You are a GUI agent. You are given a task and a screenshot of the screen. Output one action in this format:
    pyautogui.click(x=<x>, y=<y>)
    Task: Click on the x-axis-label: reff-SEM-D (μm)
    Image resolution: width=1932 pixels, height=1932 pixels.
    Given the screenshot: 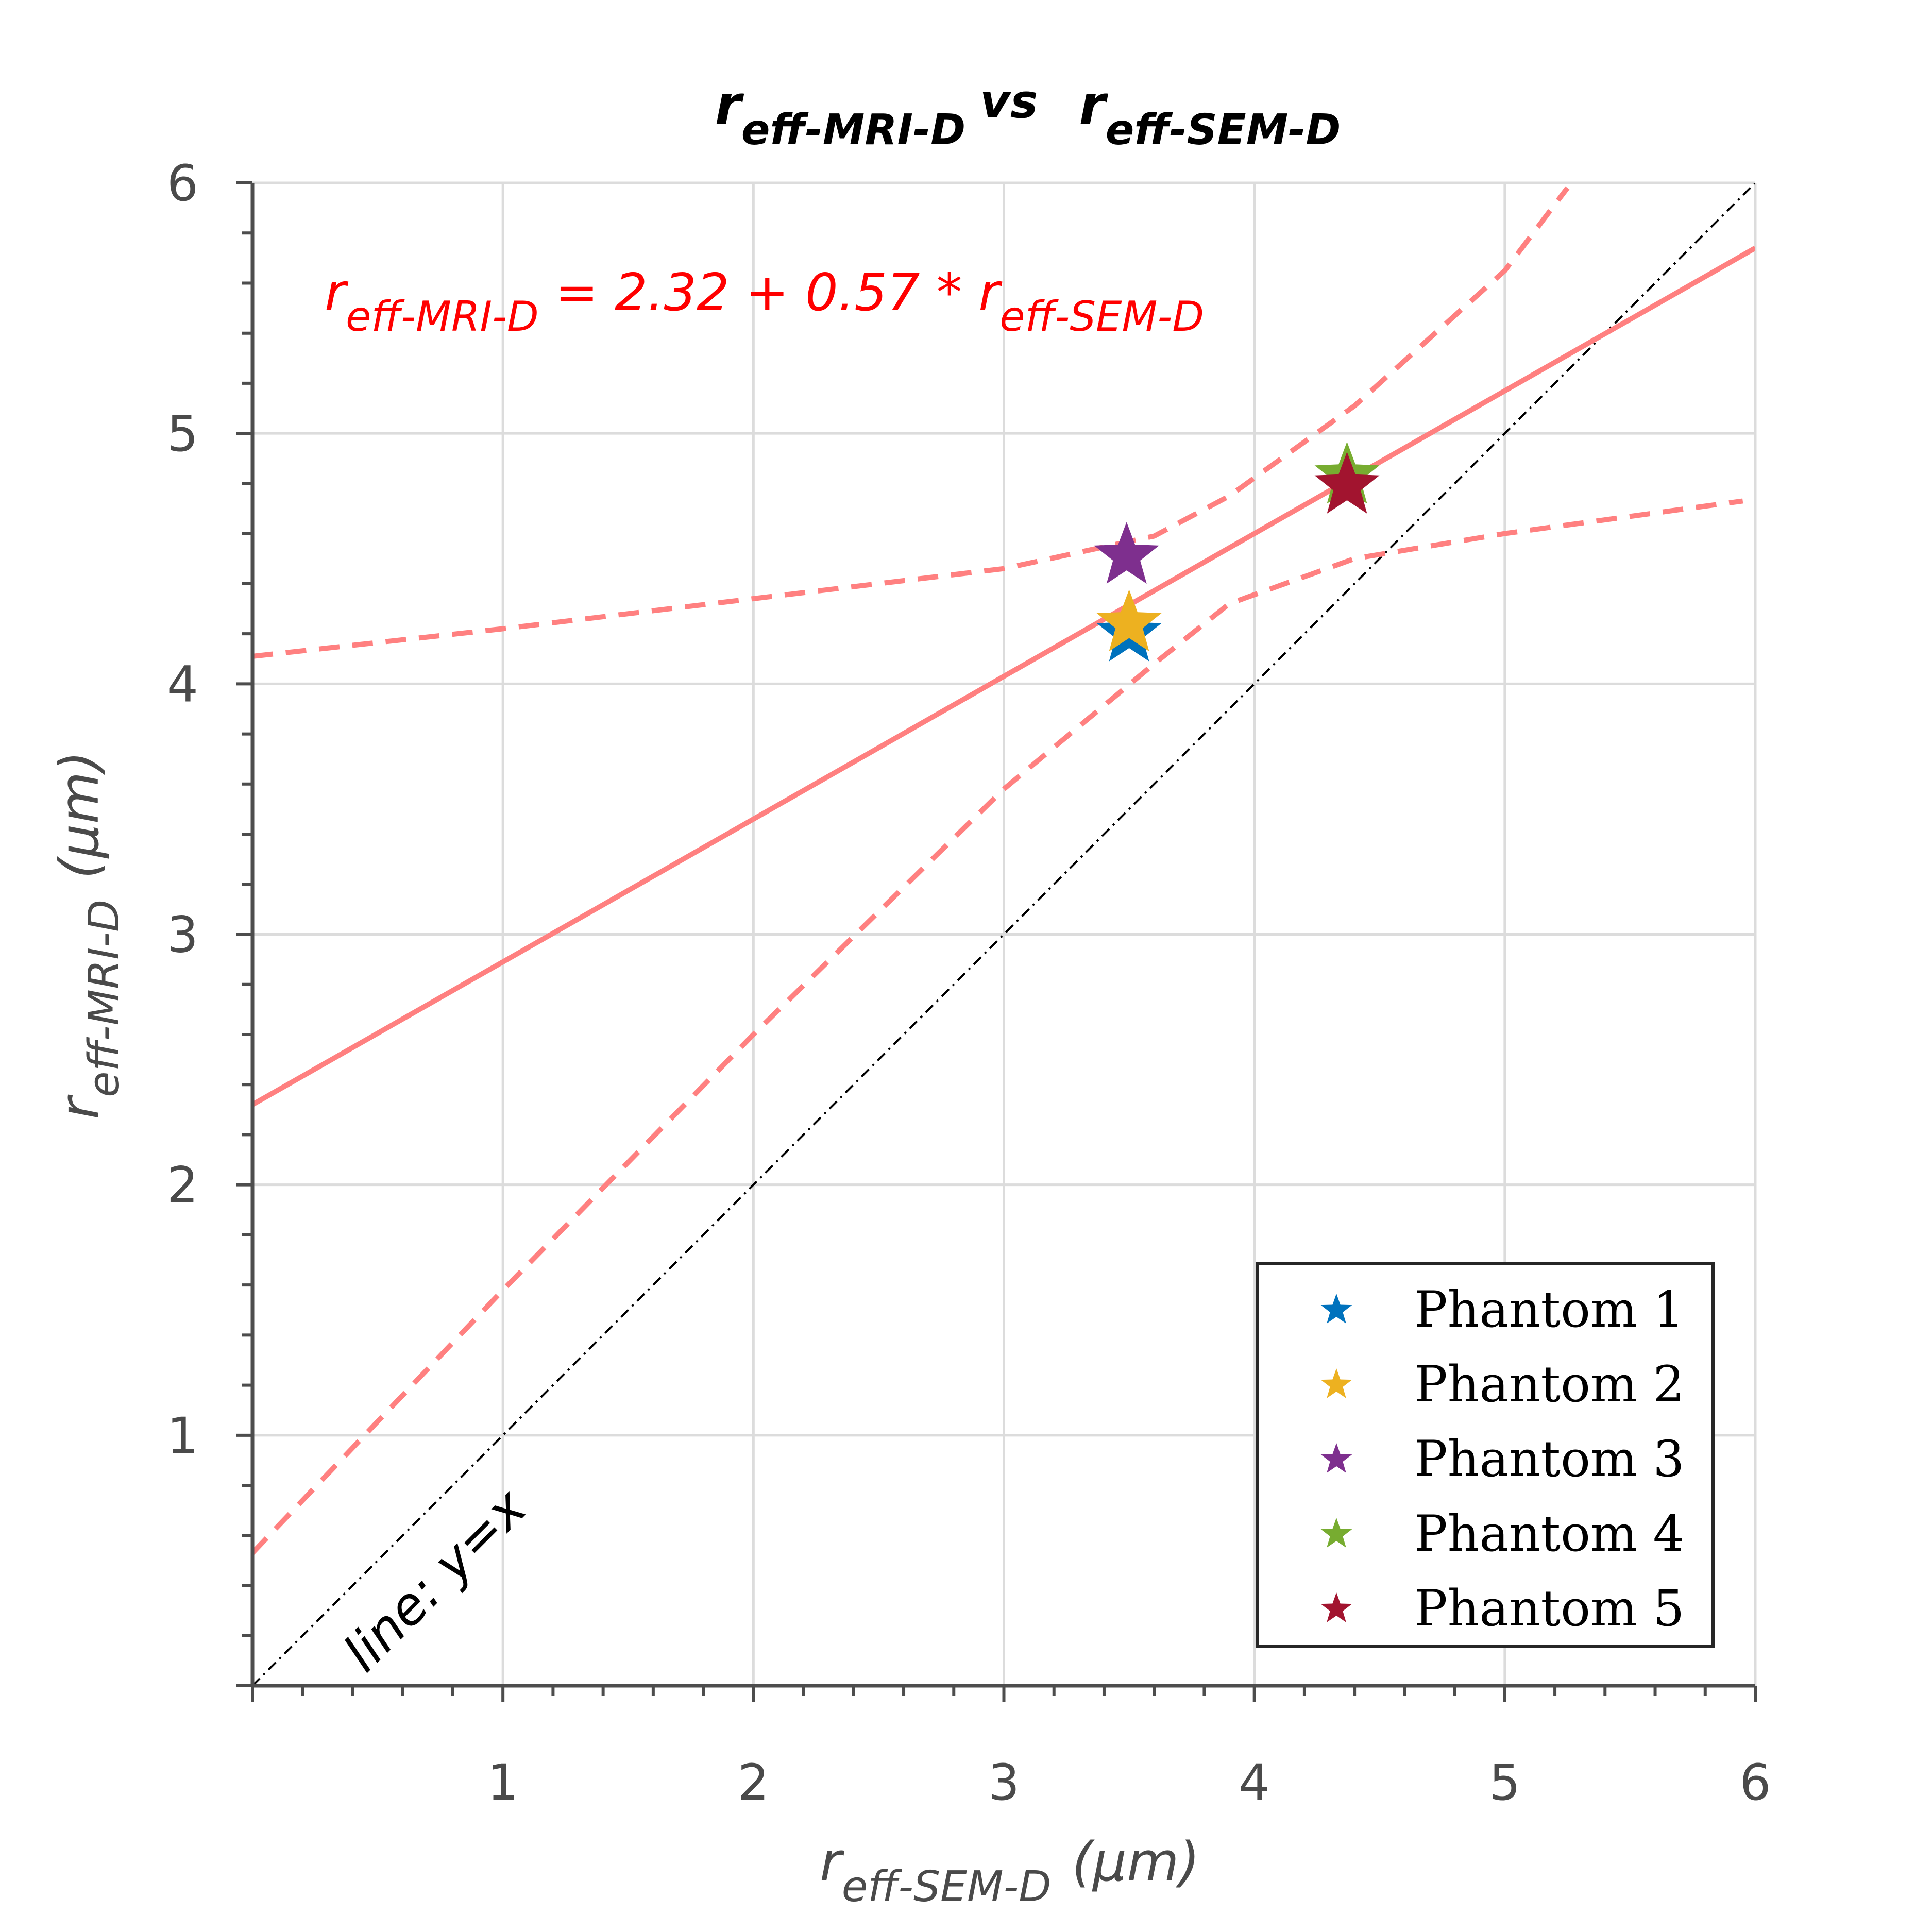 What is the action you would take?
    pyautogui.click(x=1010, y=1871)
    